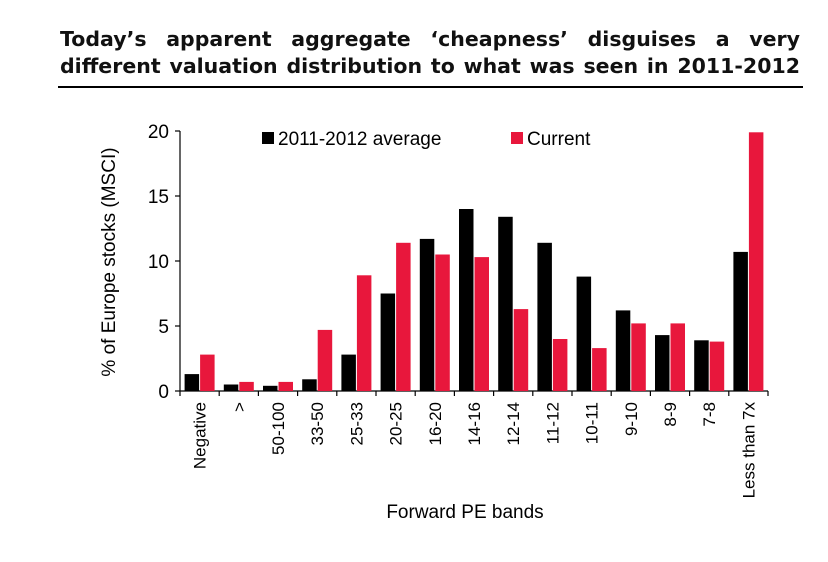 The width and height of the screenshot is (828, 562). I want to click on x-tick-label: 7-8, so click(709, 414).